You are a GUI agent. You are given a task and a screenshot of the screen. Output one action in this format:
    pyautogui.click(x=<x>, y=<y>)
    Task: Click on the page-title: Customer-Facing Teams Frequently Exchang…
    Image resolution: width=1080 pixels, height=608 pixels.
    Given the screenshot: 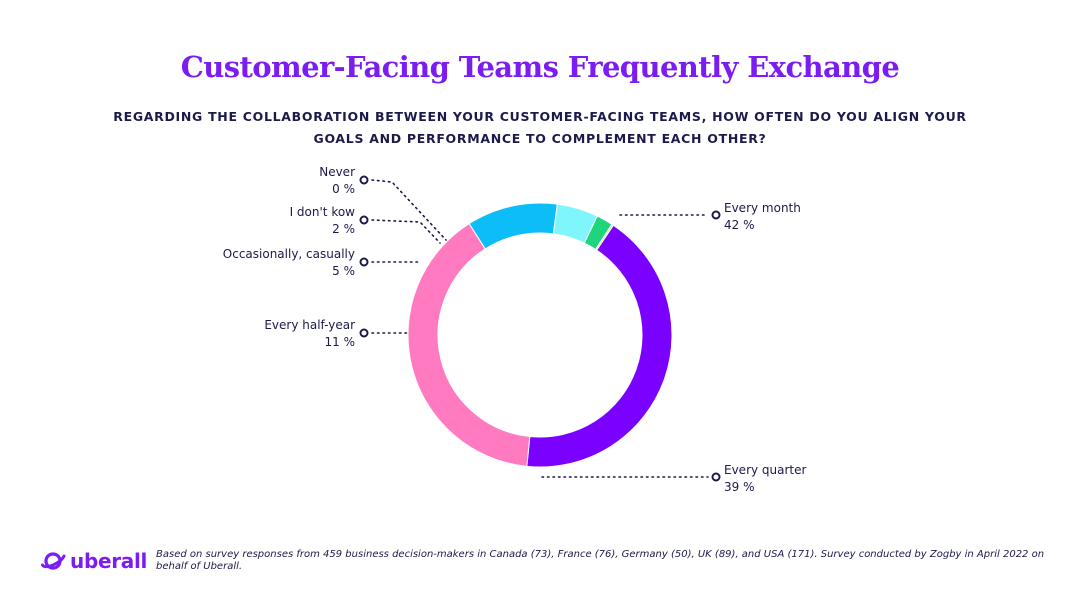 What is the action you would take?
    pyautogui.click(x=540, y=67)
    